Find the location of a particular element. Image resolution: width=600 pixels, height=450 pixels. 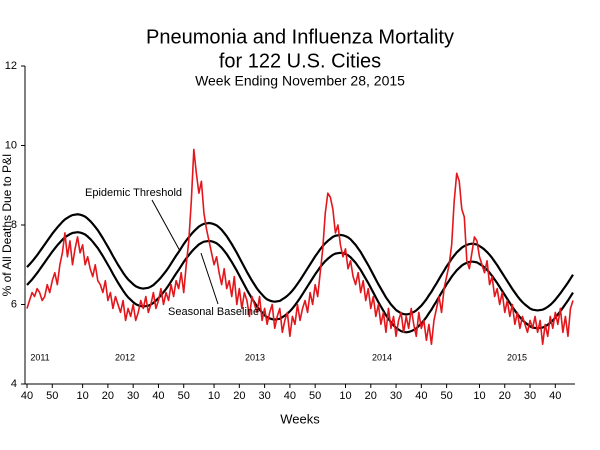

year-label: 2011 is located at coordinates (39, 357).